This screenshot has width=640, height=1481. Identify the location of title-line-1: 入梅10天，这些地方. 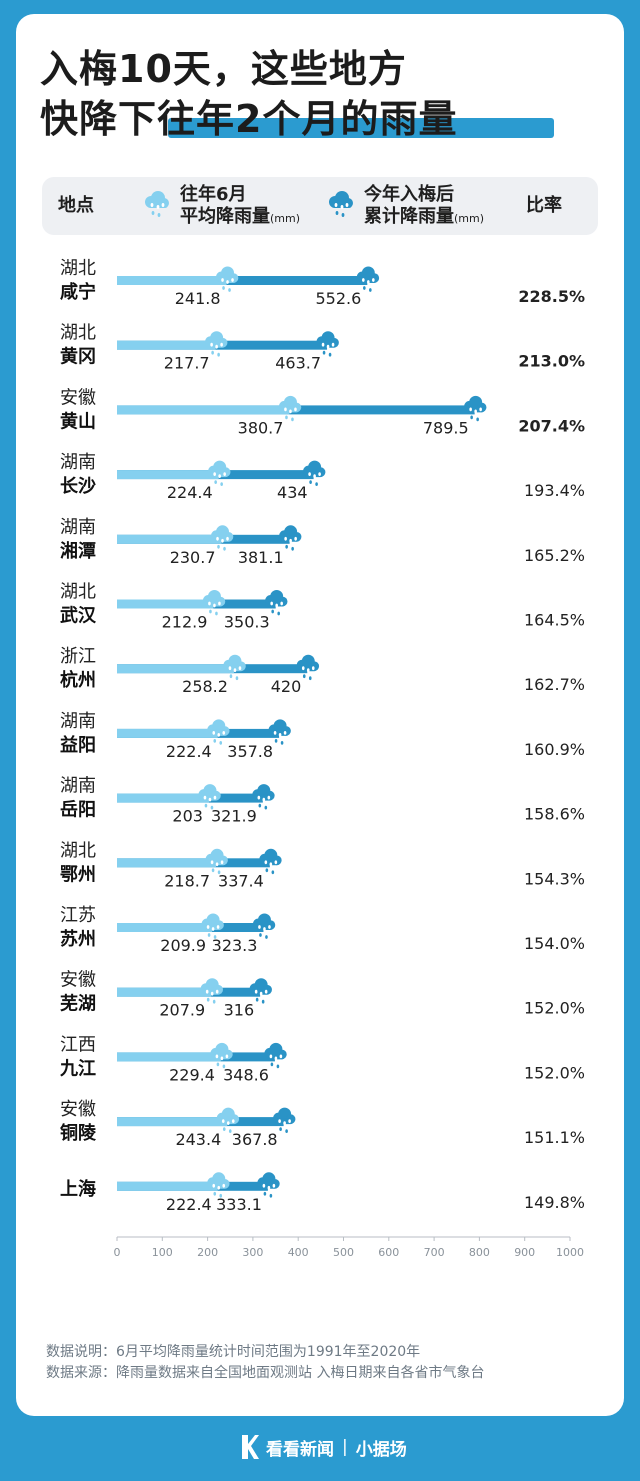
(223, 69).